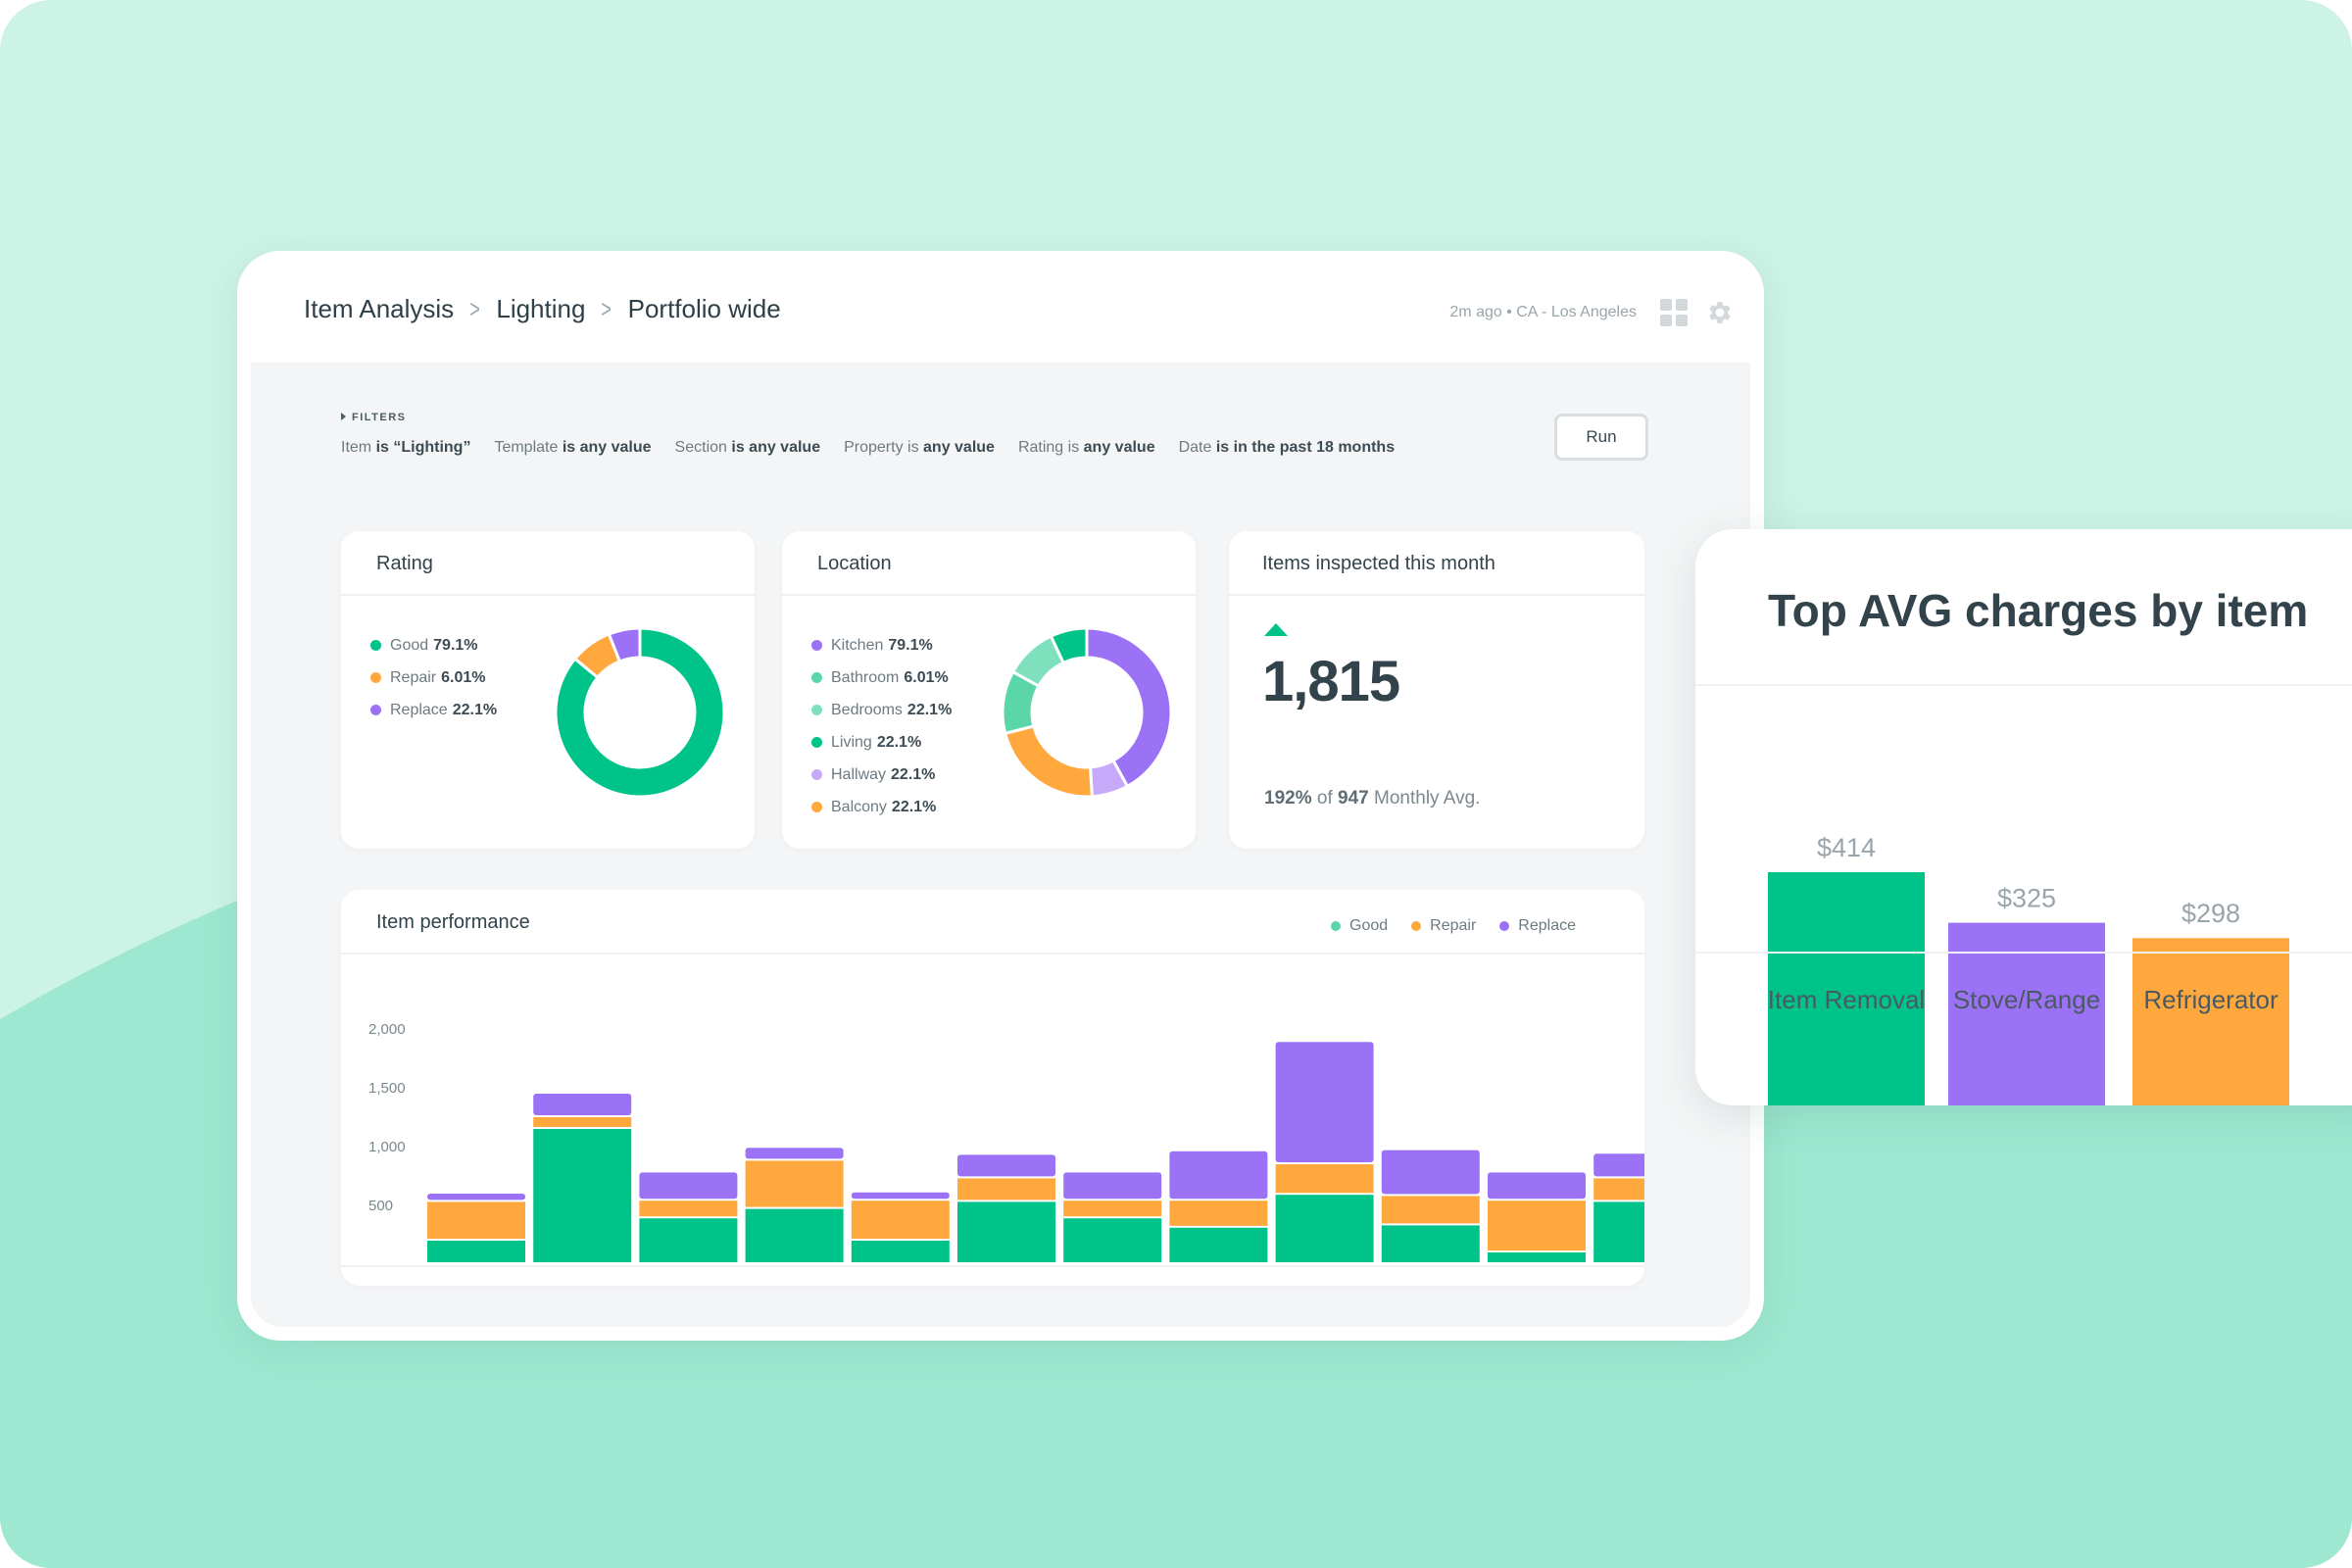 Image resolution: width=2352 pixels, height=1568 pixels. What do you see at coordinates (919, 448) in the screenshot?
I see `filter-property: Property is any value` at bounding box center [919, 448].